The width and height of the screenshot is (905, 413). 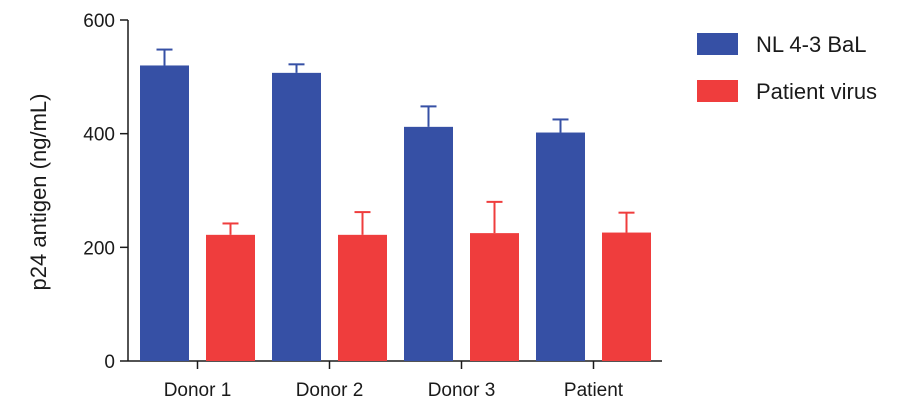 I want to click on y-tick-label: 600, so click(x=99, y=21).